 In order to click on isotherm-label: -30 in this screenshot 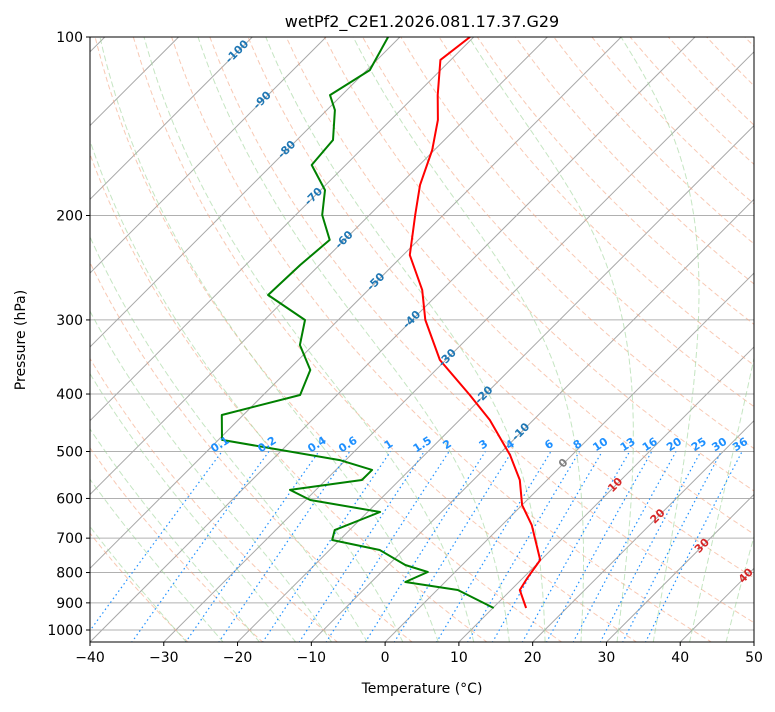, I will do `click(447, 357)`.